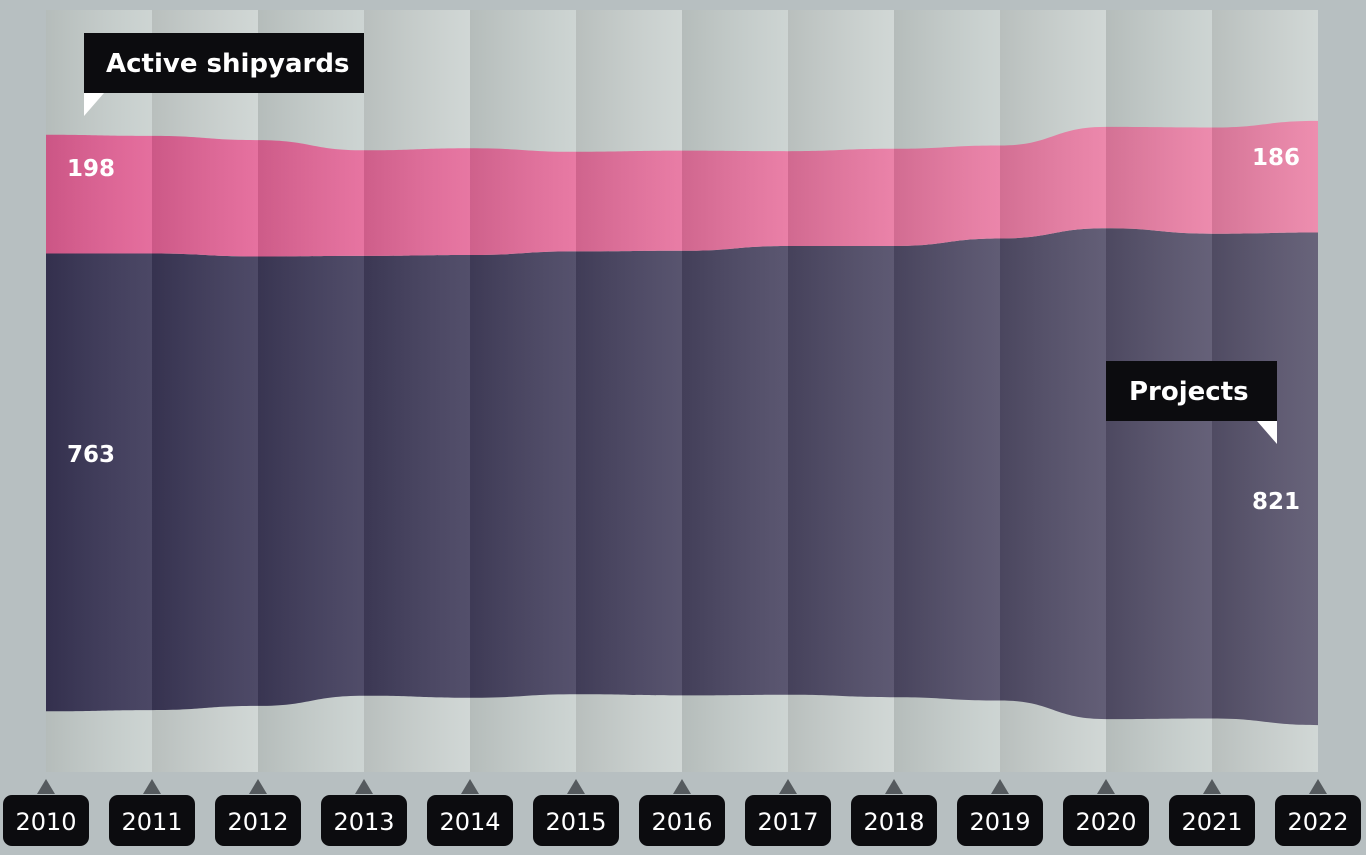 The width and height of the screenshot is (1366, 855). I want to click on year-label: 2020, so click(1105, 822).